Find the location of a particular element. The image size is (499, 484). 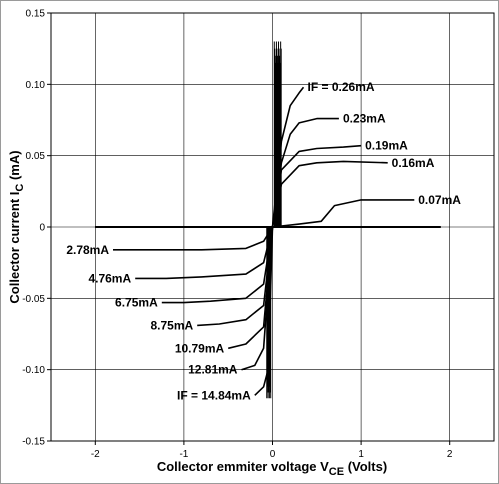

curve-label: 0.23mA is located at coordinates (364, 119).